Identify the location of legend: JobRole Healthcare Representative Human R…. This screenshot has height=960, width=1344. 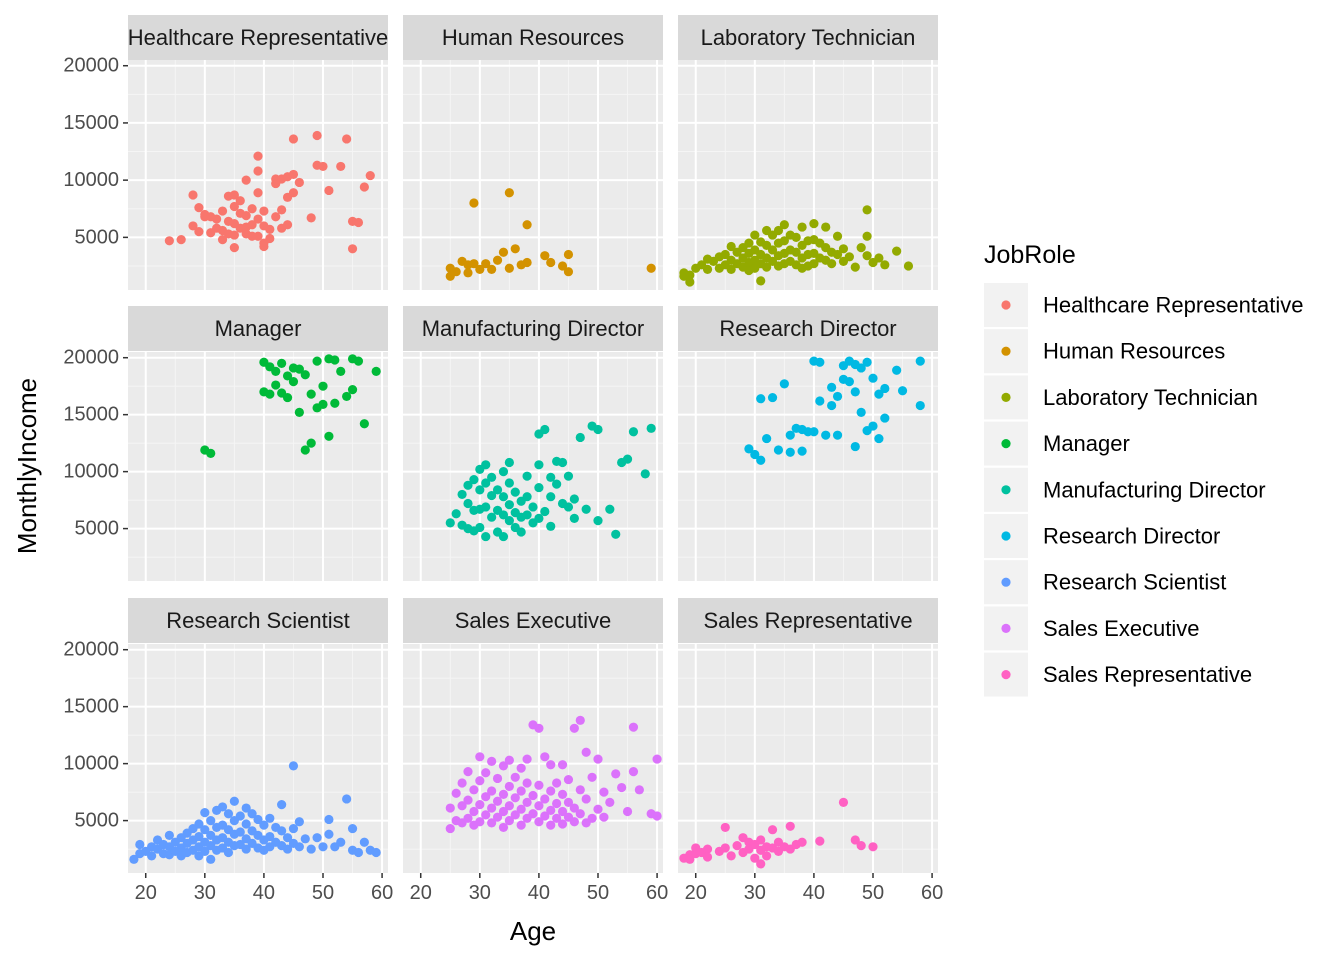
(1143, 469).